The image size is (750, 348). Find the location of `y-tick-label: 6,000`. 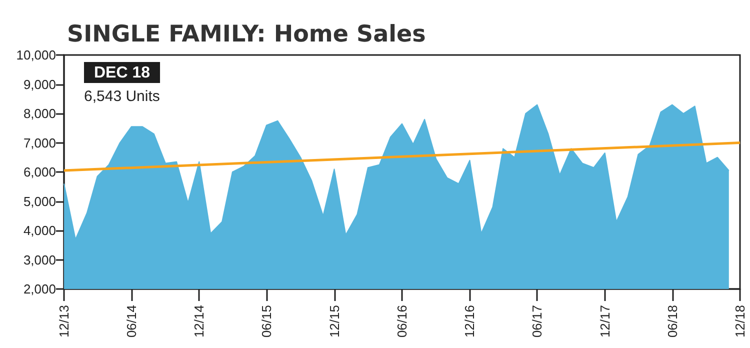

y-tick-label: 6,000 is located at coordinates (39, 172).